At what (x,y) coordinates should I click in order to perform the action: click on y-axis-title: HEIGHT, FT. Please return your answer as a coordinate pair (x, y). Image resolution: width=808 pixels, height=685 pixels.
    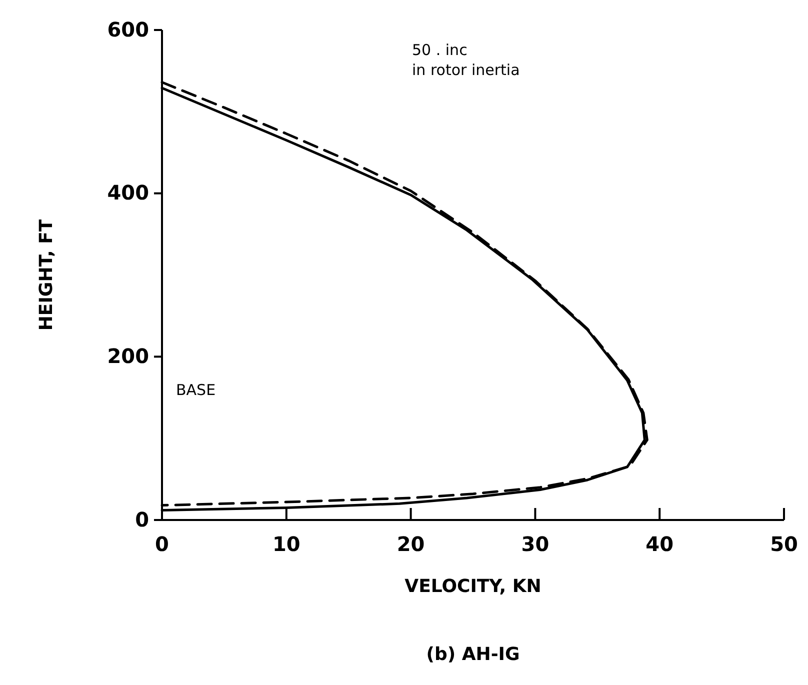
    Looking at the image, I should click on (46, 274).